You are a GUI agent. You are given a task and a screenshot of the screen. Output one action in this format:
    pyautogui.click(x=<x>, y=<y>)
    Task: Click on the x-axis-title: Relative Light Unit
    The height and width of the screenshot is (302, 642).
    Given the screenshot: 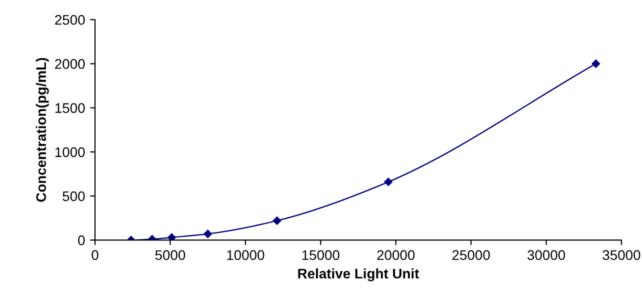 What is the action you would take?
    pyautogui.click(x=359, y=275)
    